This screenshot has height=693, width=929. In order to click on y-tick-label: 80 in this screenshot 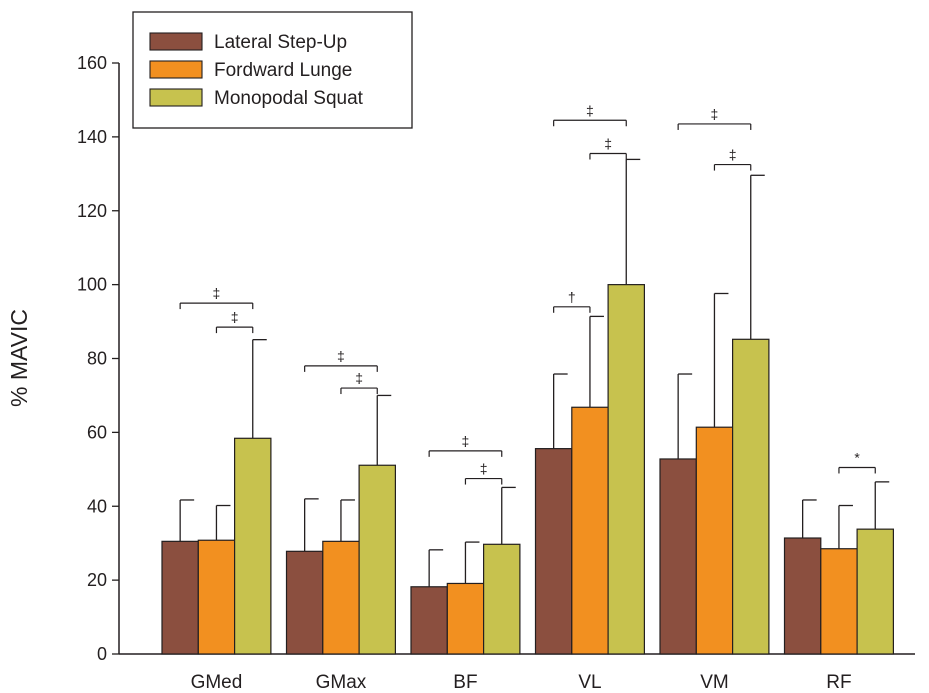, I will do `click(97, 359)`.